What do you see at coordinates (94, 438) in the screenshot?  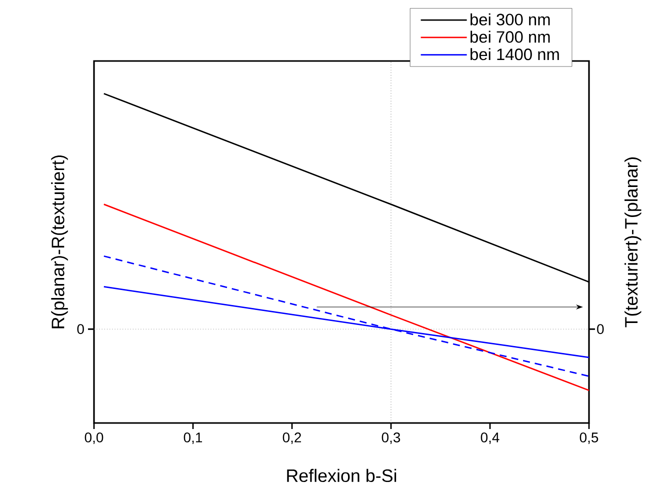 I see `x-tick-label: 0,0` at bounding box center [94, 438].